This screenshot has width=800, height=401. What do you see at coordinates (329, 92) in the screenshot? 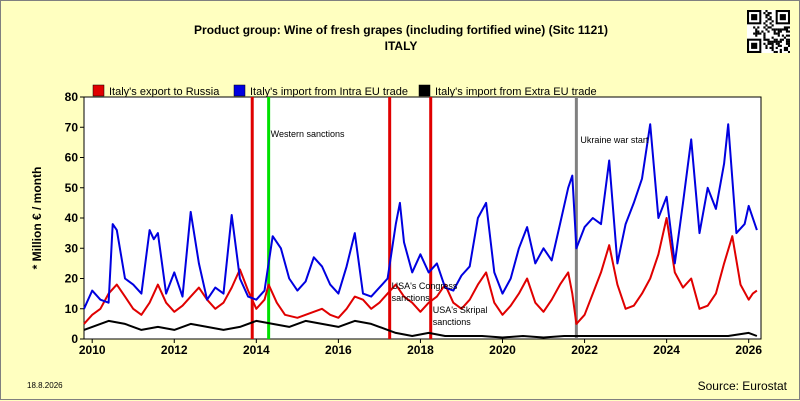
I see `legend-label: Italy's import from Intra EU trade` at bounding box center [329, 92].